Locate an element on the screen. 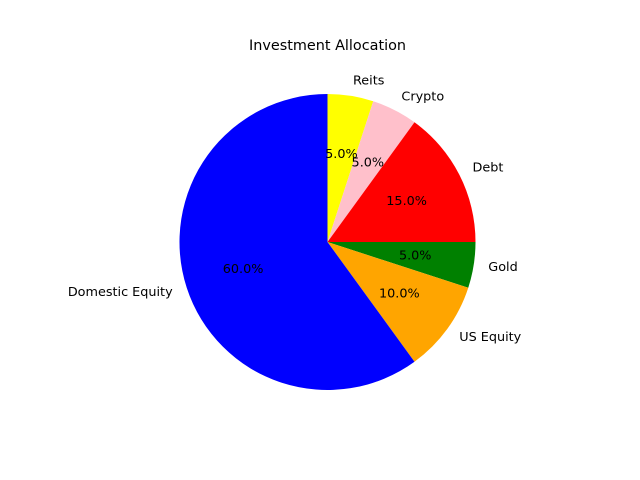 This screenshot has height=480, width=640. pie-slice-crypto is located at coordinates (371, 172).